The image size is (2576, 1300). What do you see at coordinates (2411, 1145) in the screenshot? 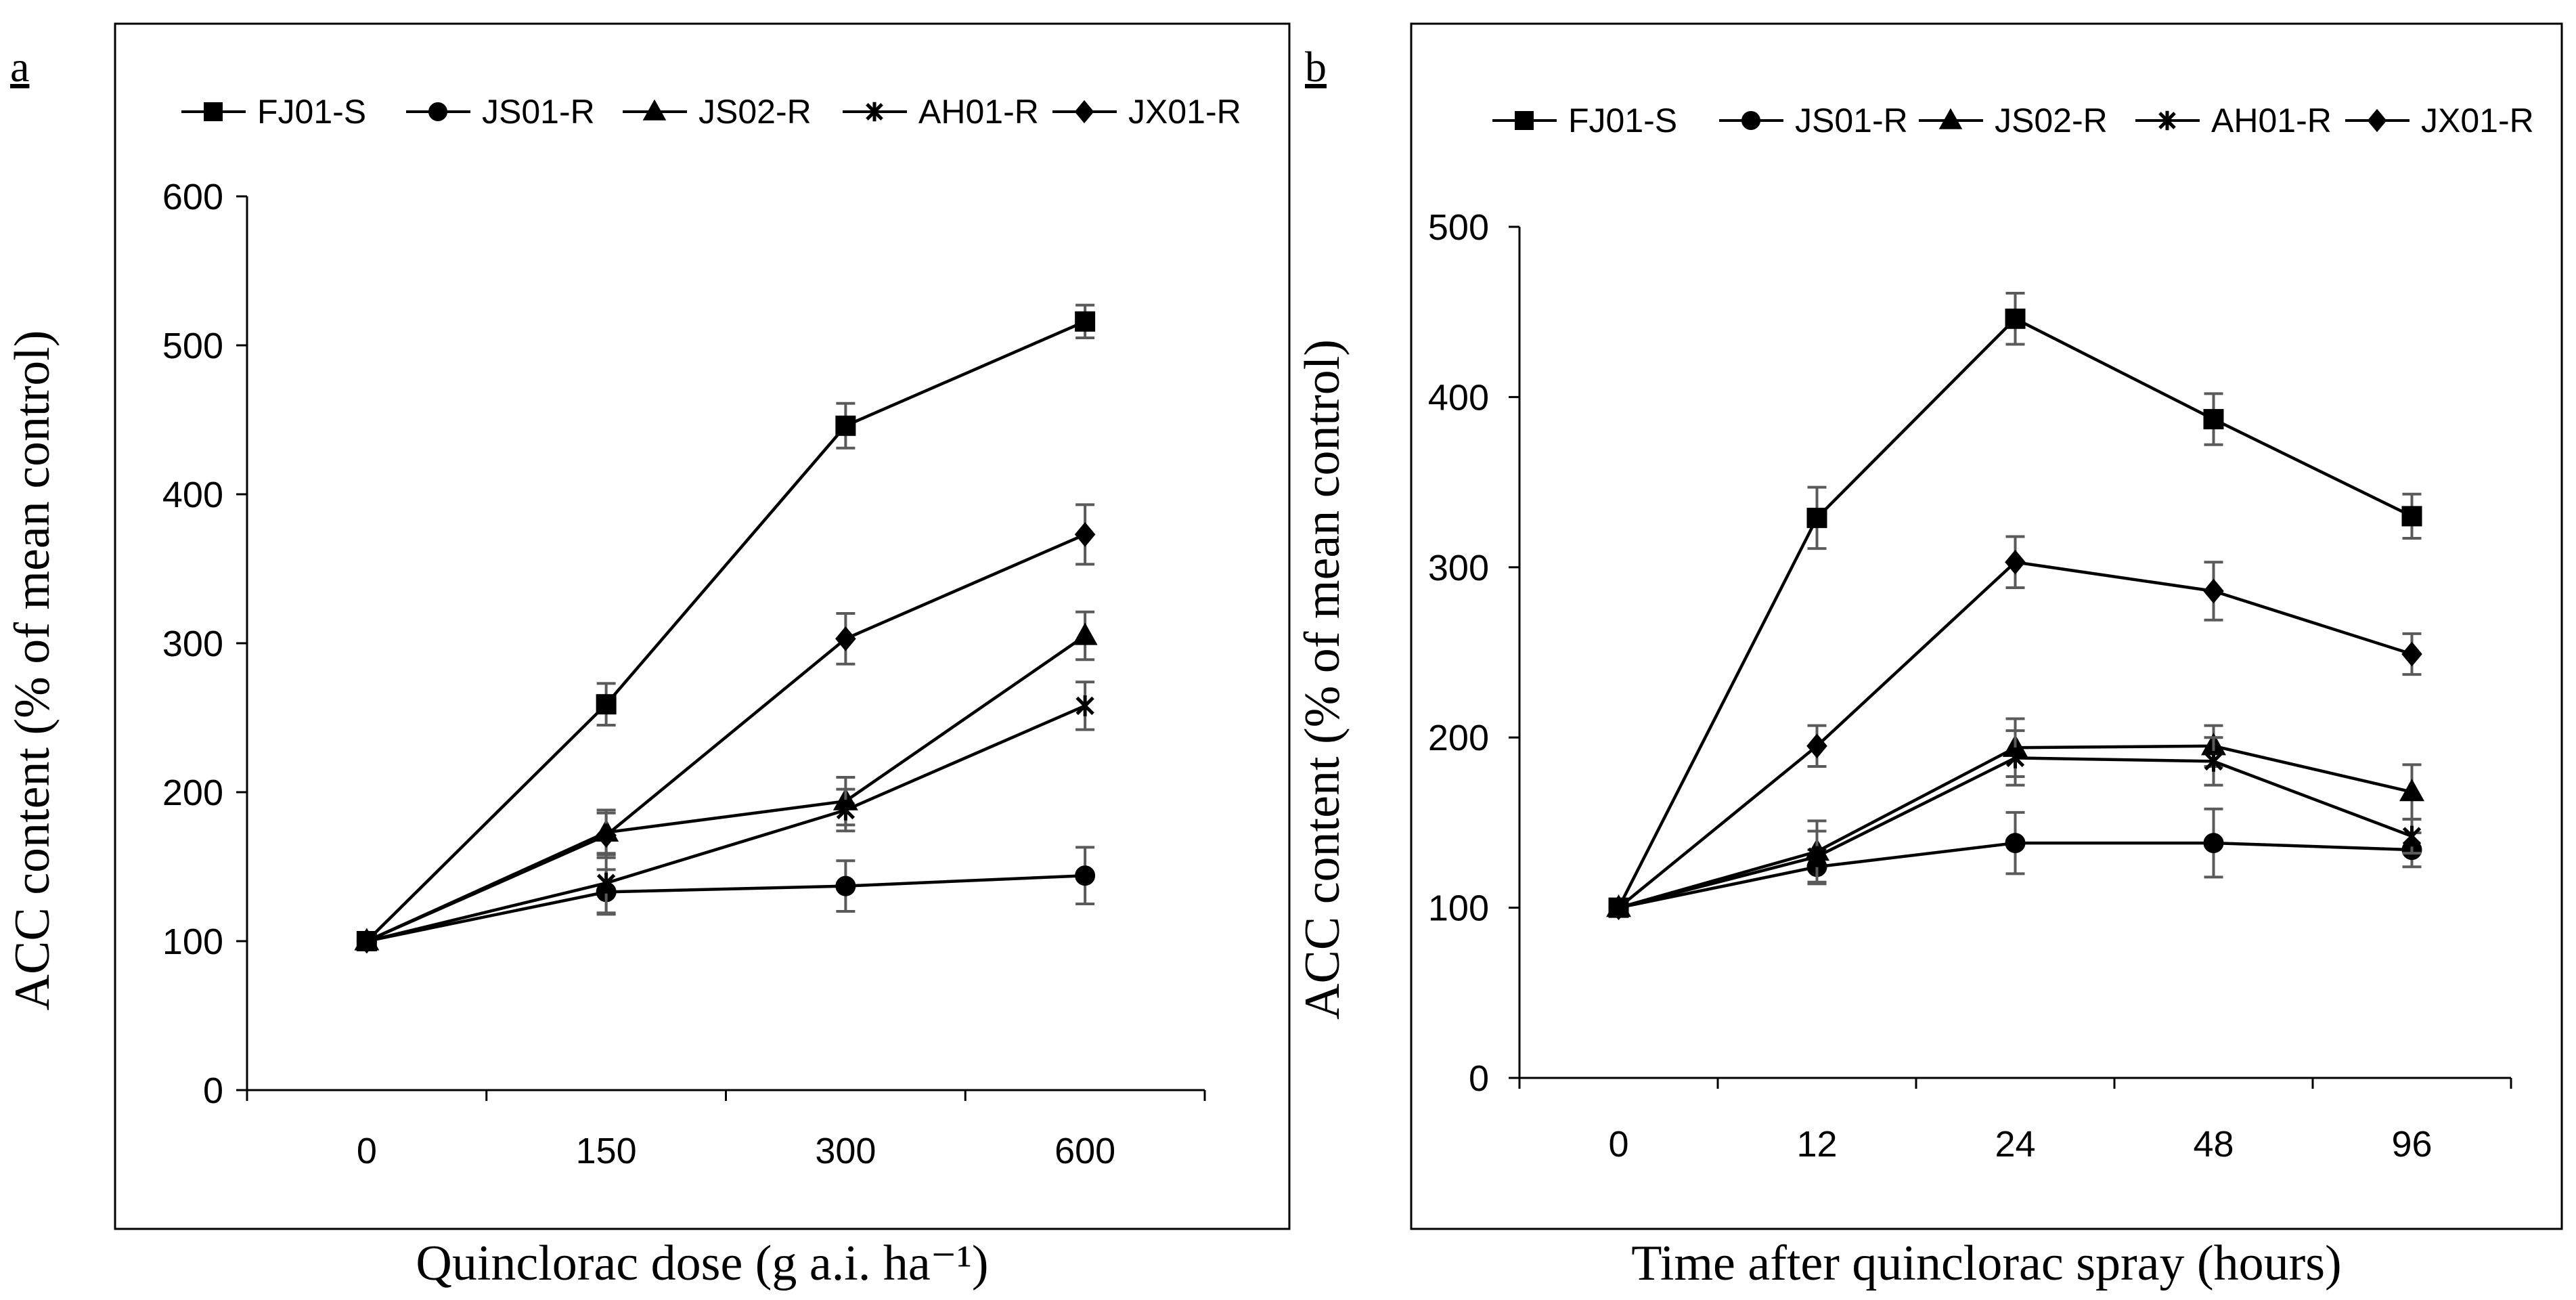
I see `x-tick-label: 96` at bounding box center [2411, 1145].